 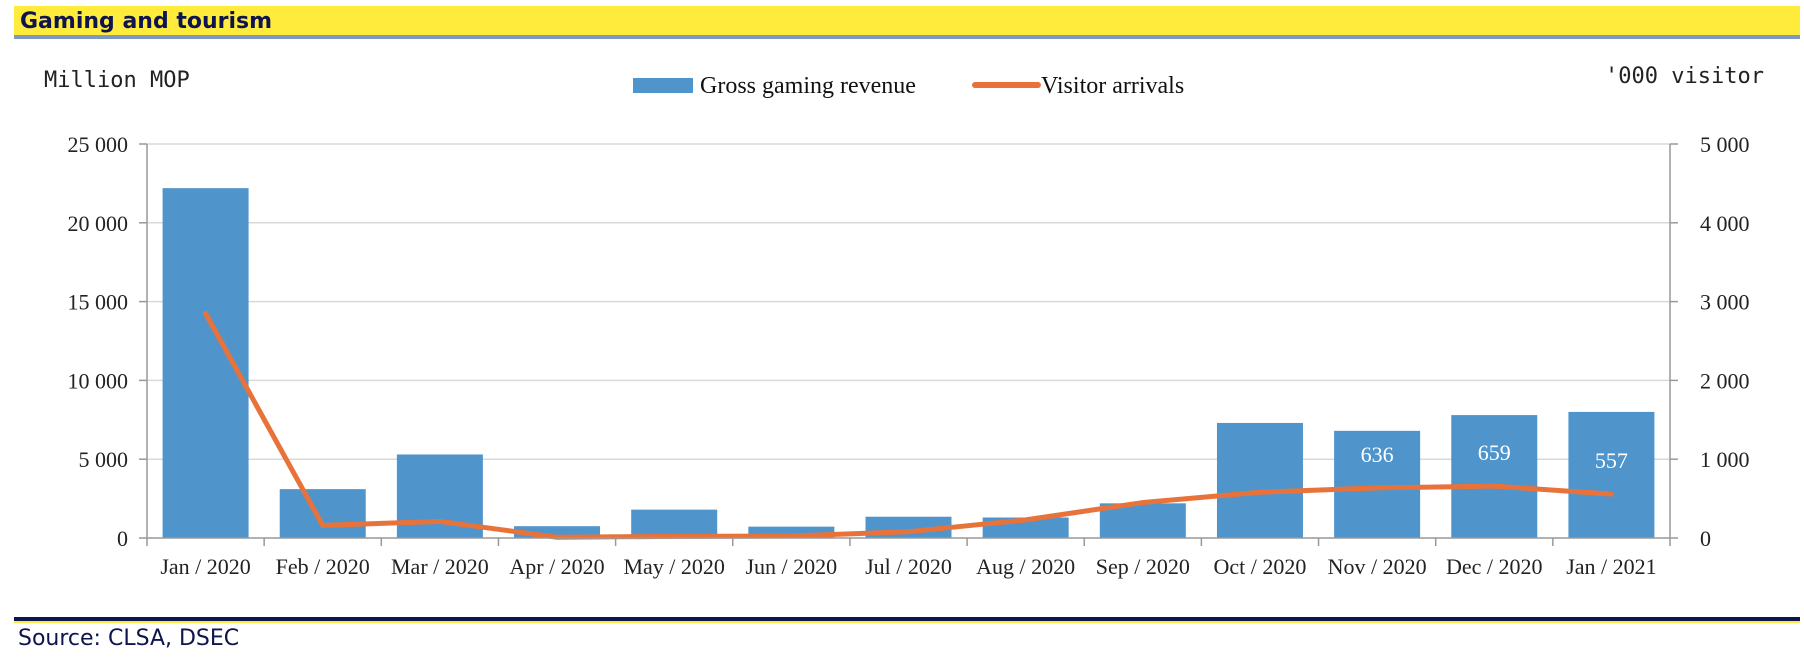 What do you see at coordinates (98, 380) in the screenshot?
I see `y-tick-label-left: 10 000` at bounding box center [98, 380].